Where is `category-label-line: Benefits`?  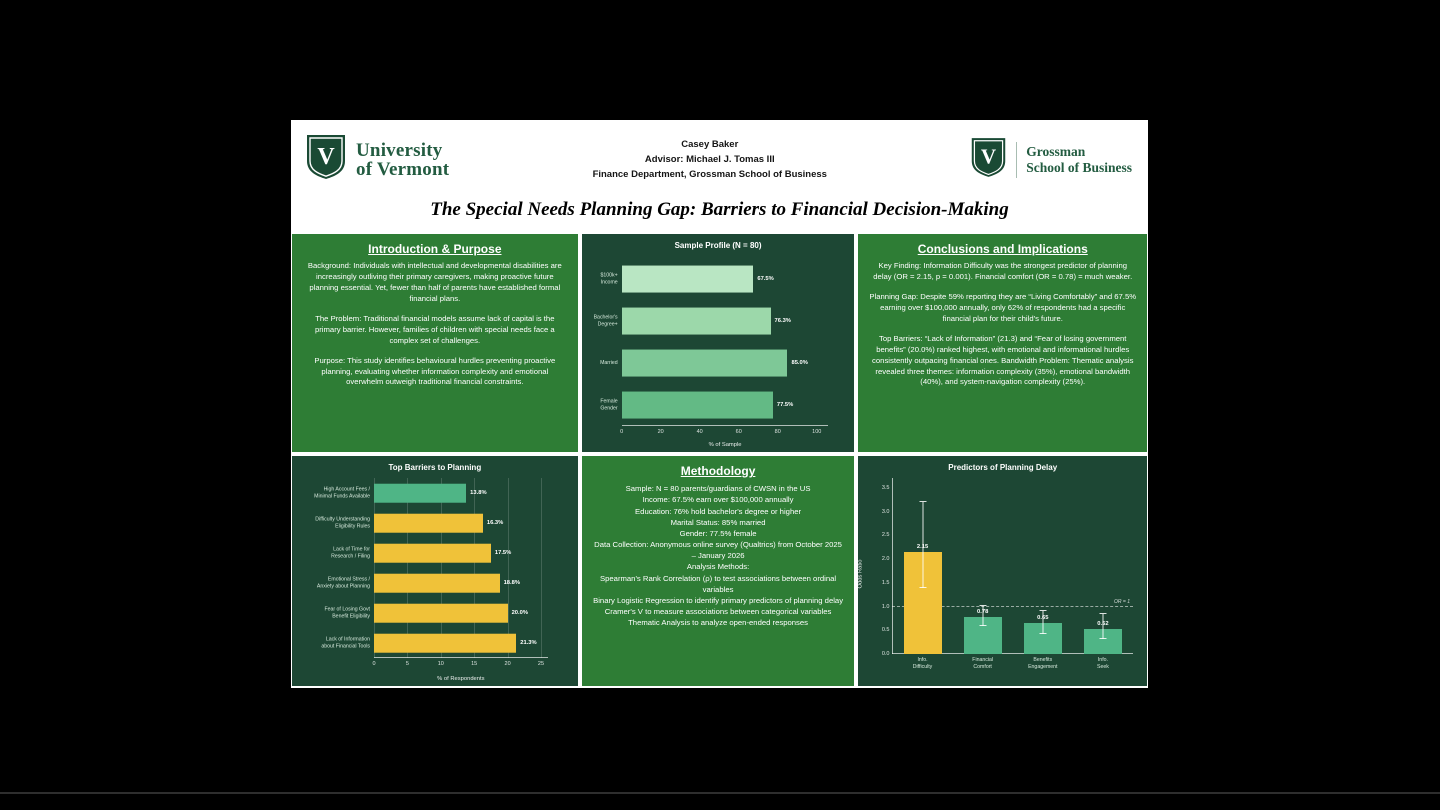
category-label-line: Benefits is located at coordinates (1043, 660).